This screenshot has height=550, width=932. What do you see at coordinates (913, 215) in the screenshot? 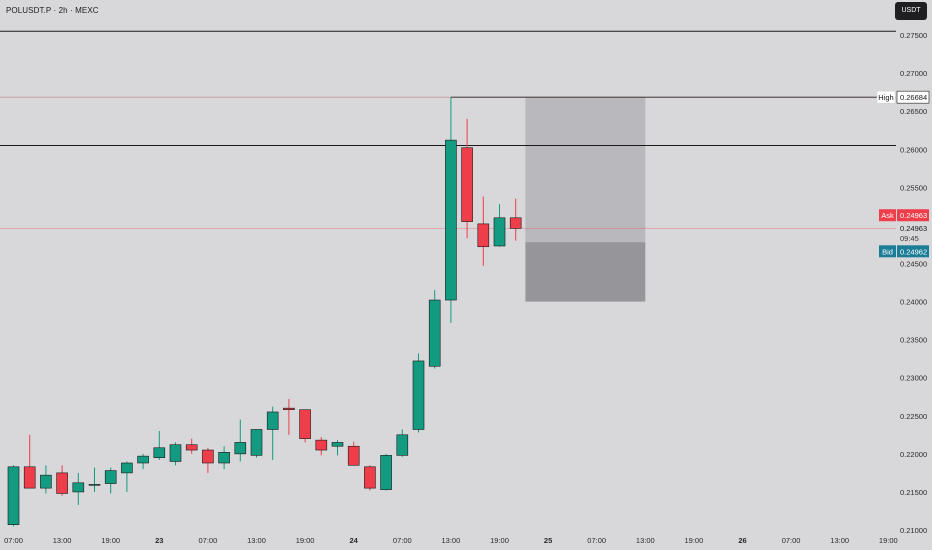
I see `ask-value-box` at bounding box center [913, 215].